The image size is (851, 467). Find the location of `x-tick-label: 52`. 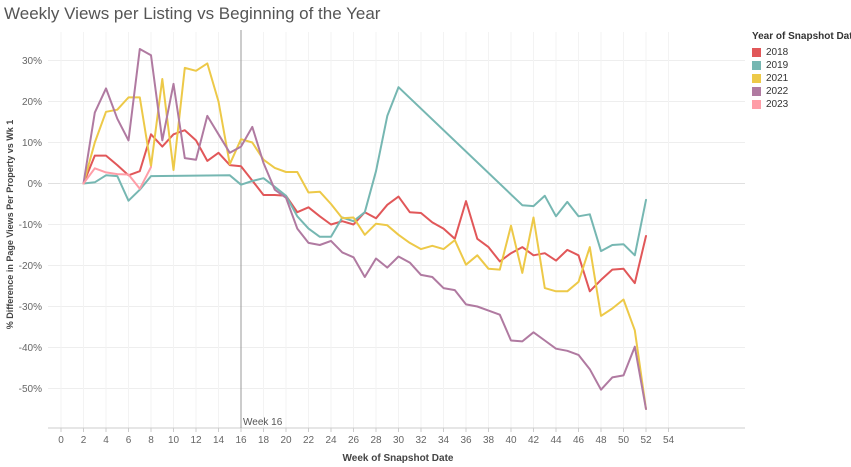

x-tick-label: 52 is located at coordinates (646, 440).